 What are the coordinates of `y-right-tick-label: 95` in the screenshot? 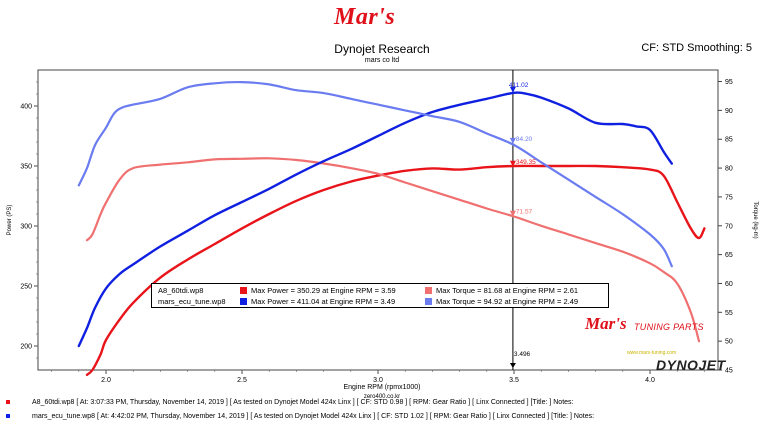 It's located at (729, 82).